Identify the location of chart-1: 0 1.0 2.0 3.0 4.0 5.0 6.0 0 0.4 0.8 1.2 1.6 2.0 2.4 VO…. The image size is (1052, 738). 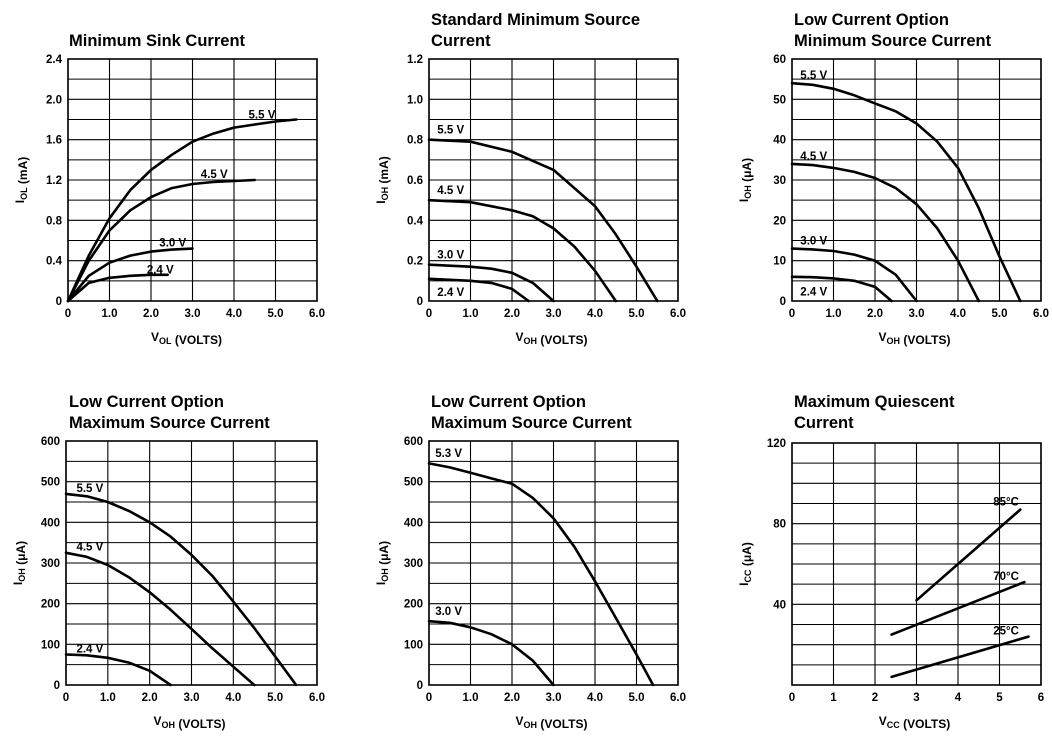
(169, 200).